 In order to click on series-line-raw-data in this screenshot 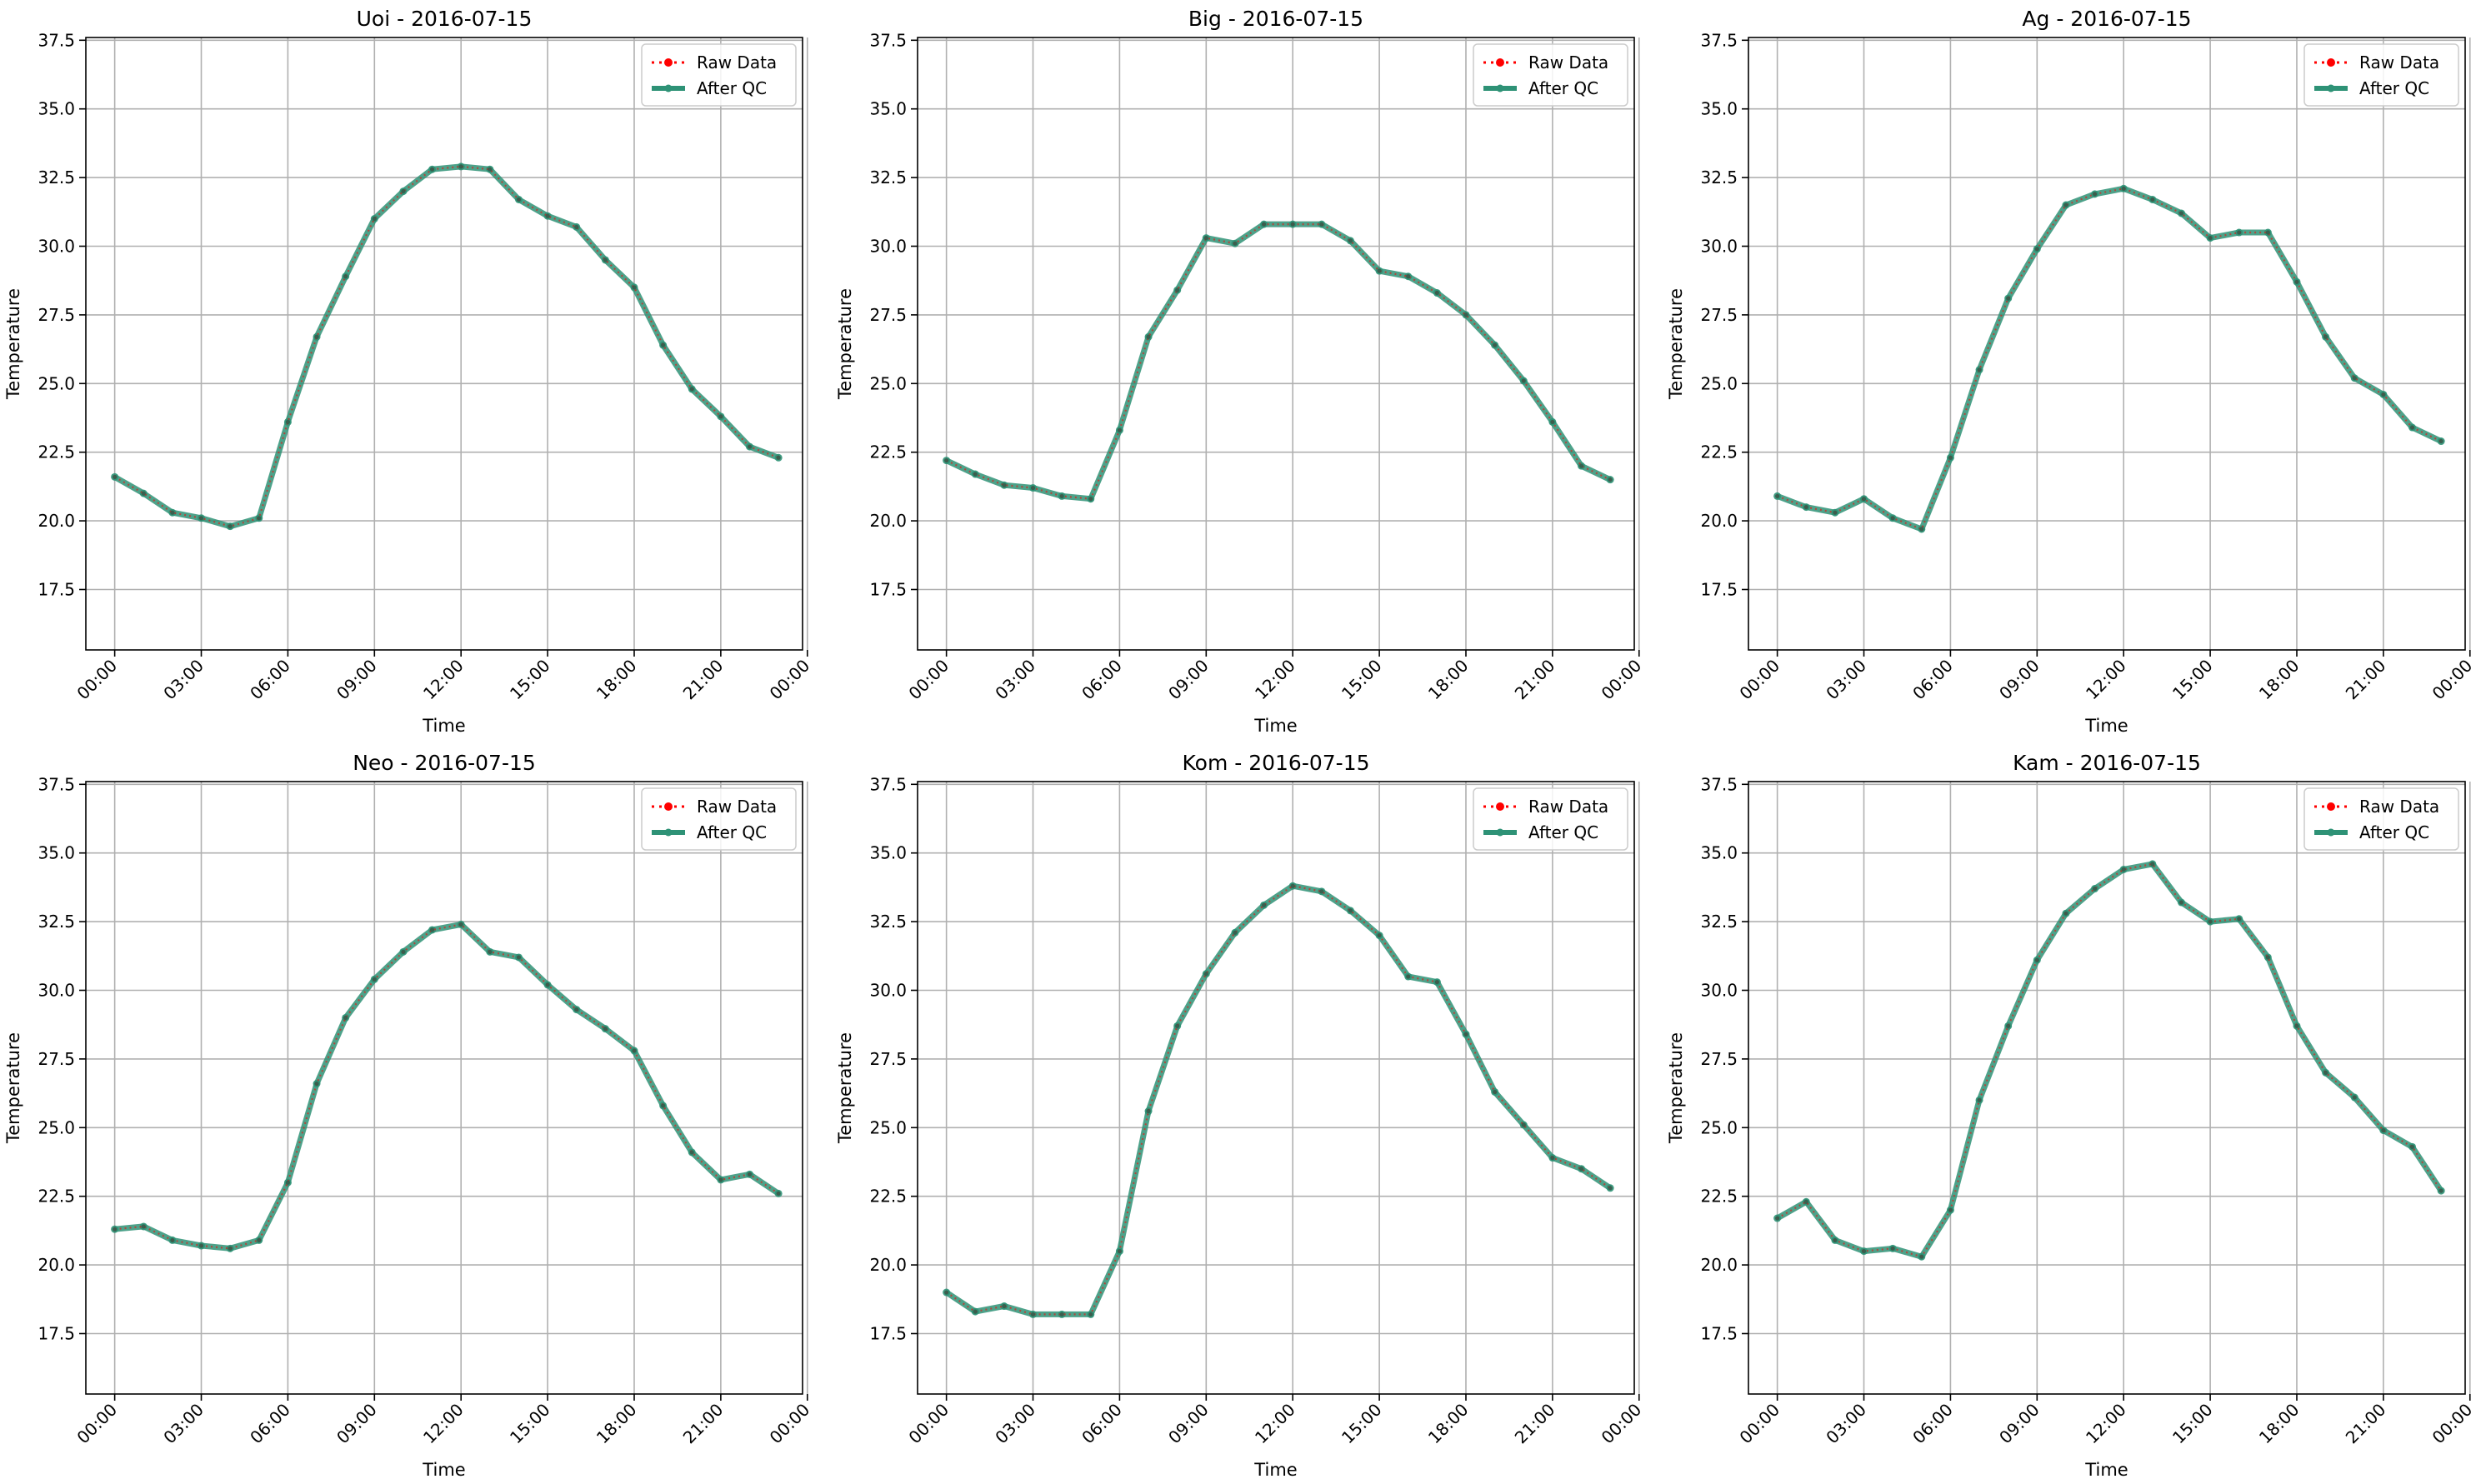, I will do `click(447, 346)`.